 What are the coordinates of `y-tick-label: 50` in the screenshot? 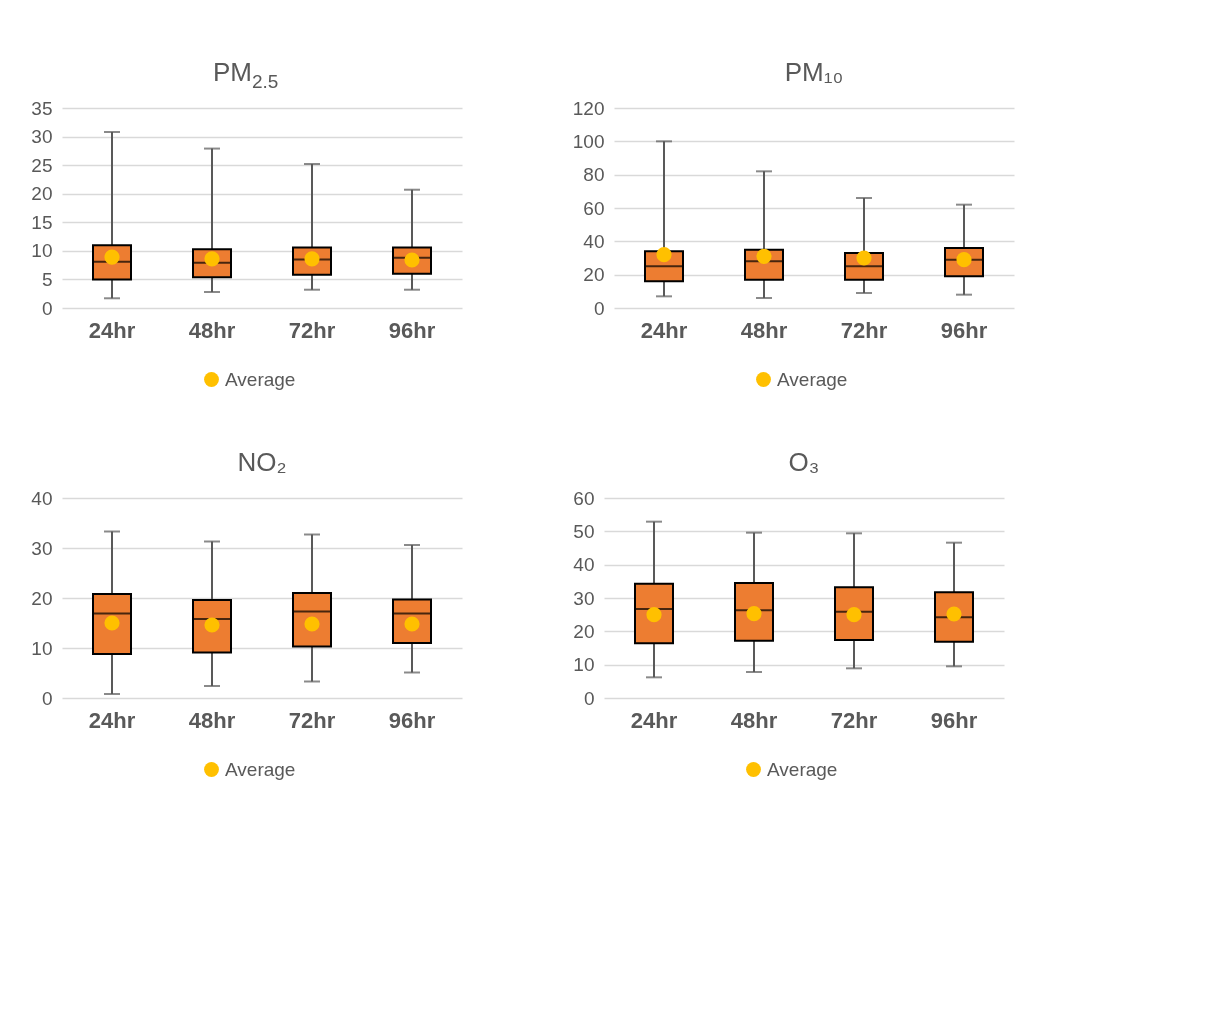 It's located at (584, 531).